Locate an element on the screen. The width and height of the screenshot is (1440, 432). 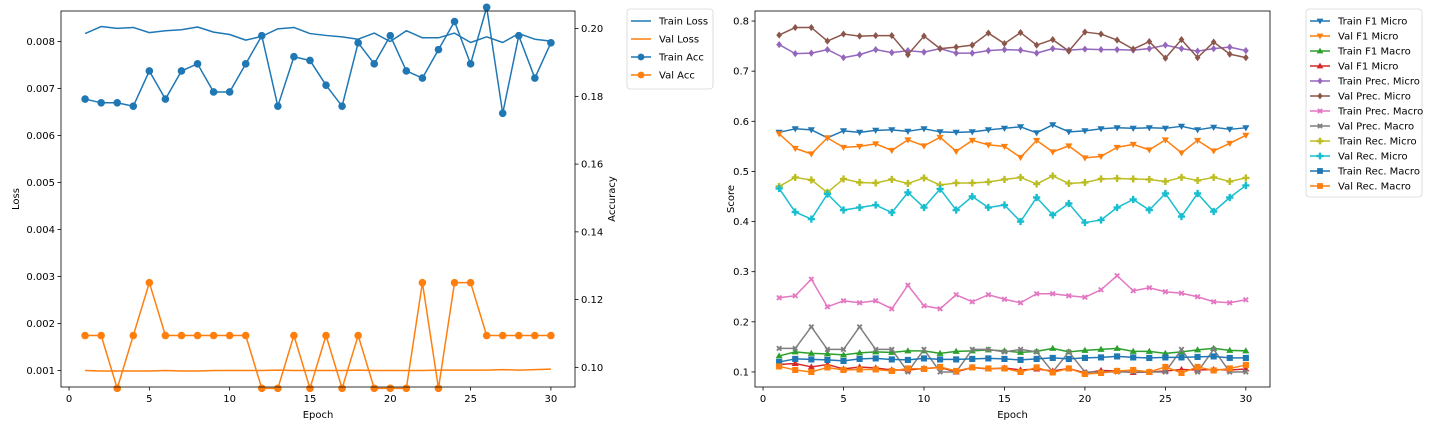
legend-label: Val Rec. Macro is located at coordinates (1374, 187).